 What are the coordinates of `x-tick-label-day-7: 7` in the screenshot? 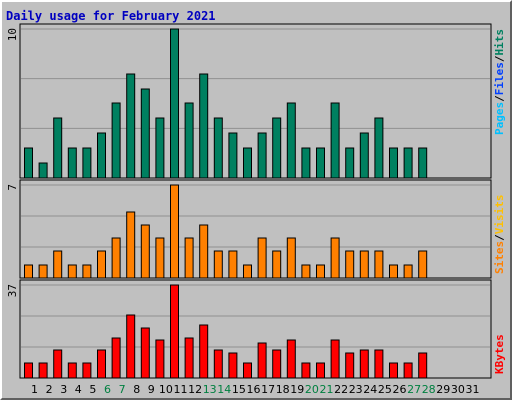 It's located at (122, 389).